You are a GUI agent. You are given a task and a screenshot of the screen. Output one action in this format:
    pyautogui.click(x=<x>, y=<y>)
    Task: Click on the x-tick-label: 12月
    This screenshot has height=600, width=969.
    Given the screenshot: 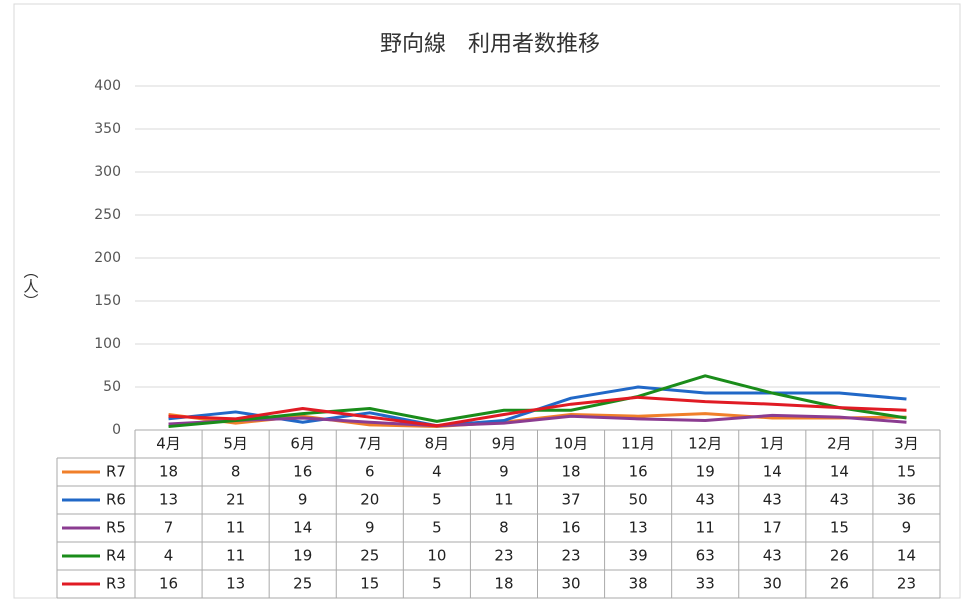 What is the action you would take?
    pyautogui.click(x=705, y=444)
    